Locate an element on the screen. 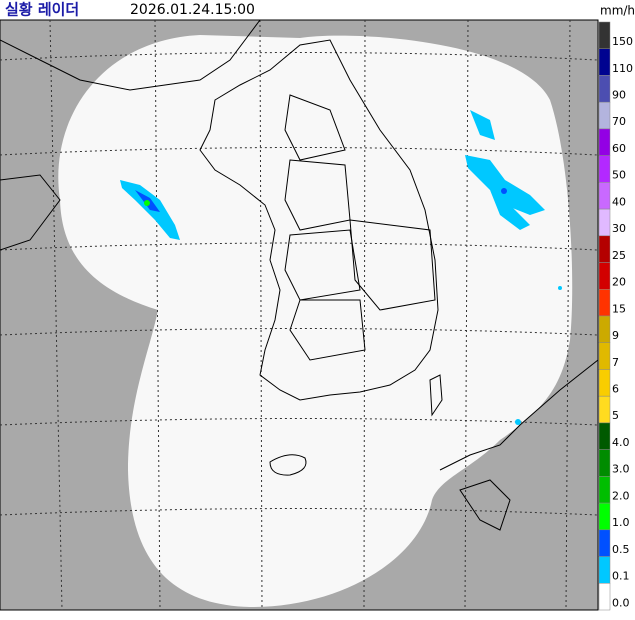 Image resolution: width=635 pixels, height=620 pixels. legend-label: 40 is located at coordinates (619, 201).